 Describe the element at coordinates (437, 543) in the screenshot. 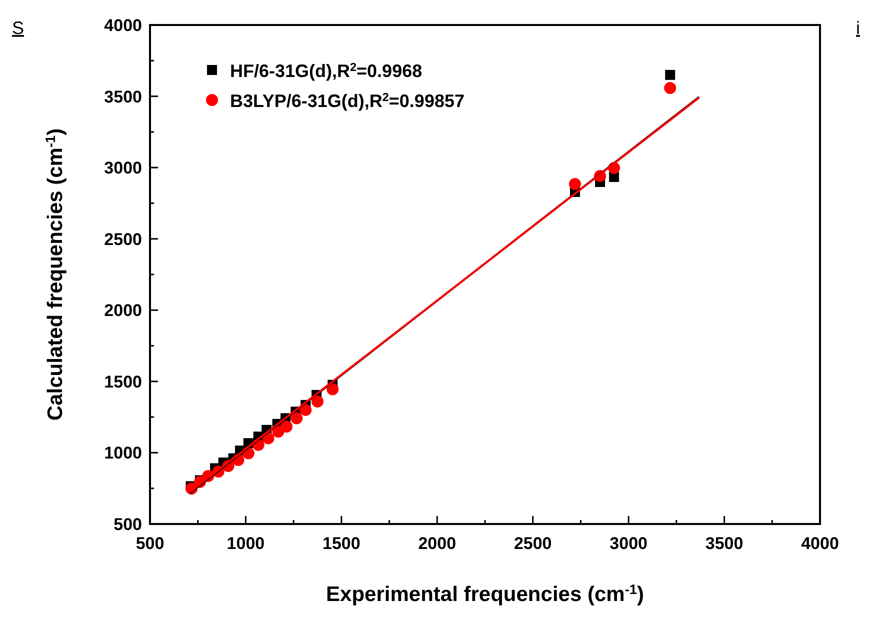

I see `x-tick-label: 2000` at that location.